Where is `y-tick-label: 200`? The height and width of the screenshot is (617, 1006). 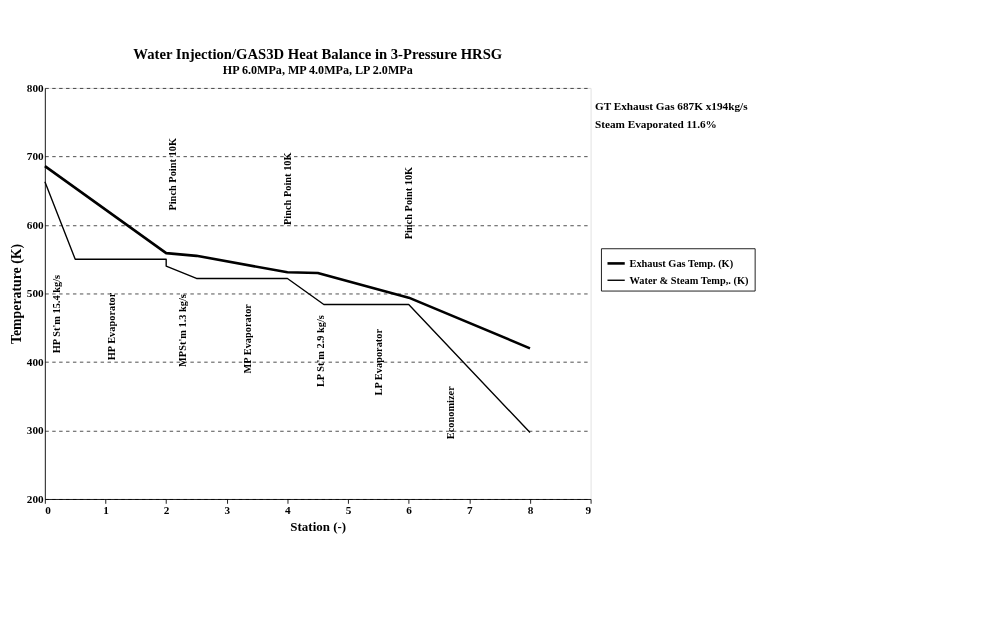
y-tick-label: 200 is located at coordinates (35, 498).